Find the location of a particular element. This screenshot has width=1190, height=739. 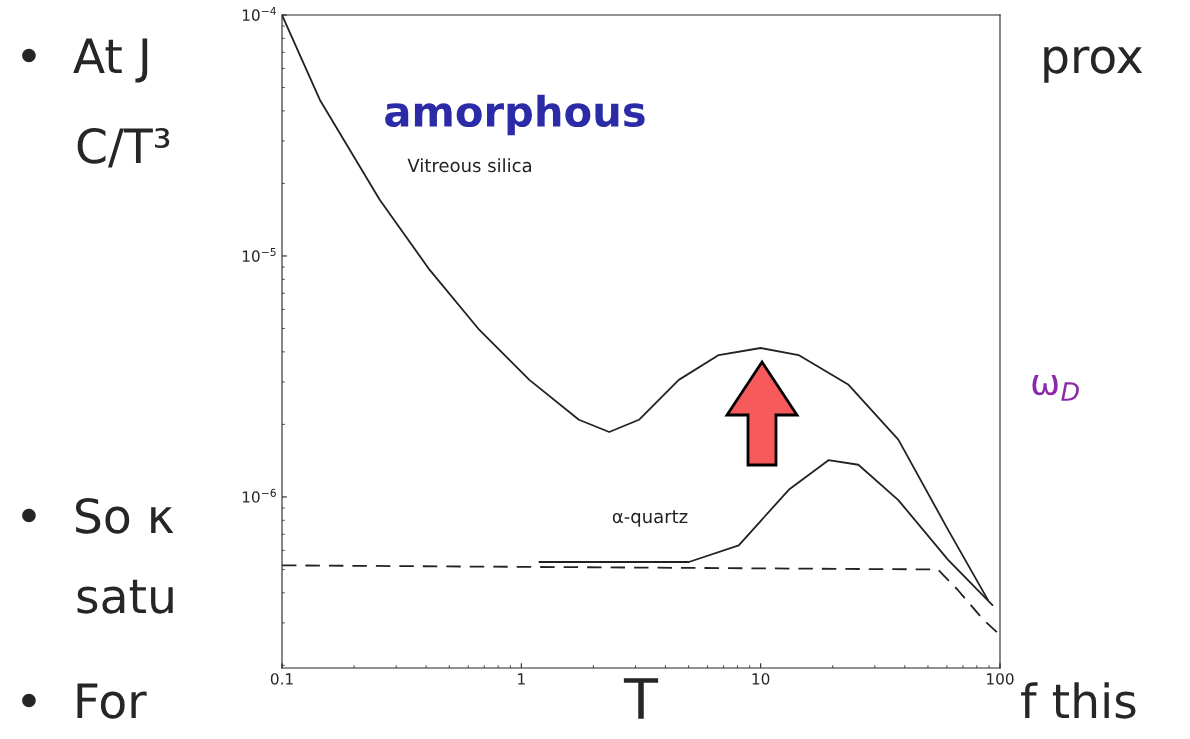

text: f this is located at coordinates (1078, 700).